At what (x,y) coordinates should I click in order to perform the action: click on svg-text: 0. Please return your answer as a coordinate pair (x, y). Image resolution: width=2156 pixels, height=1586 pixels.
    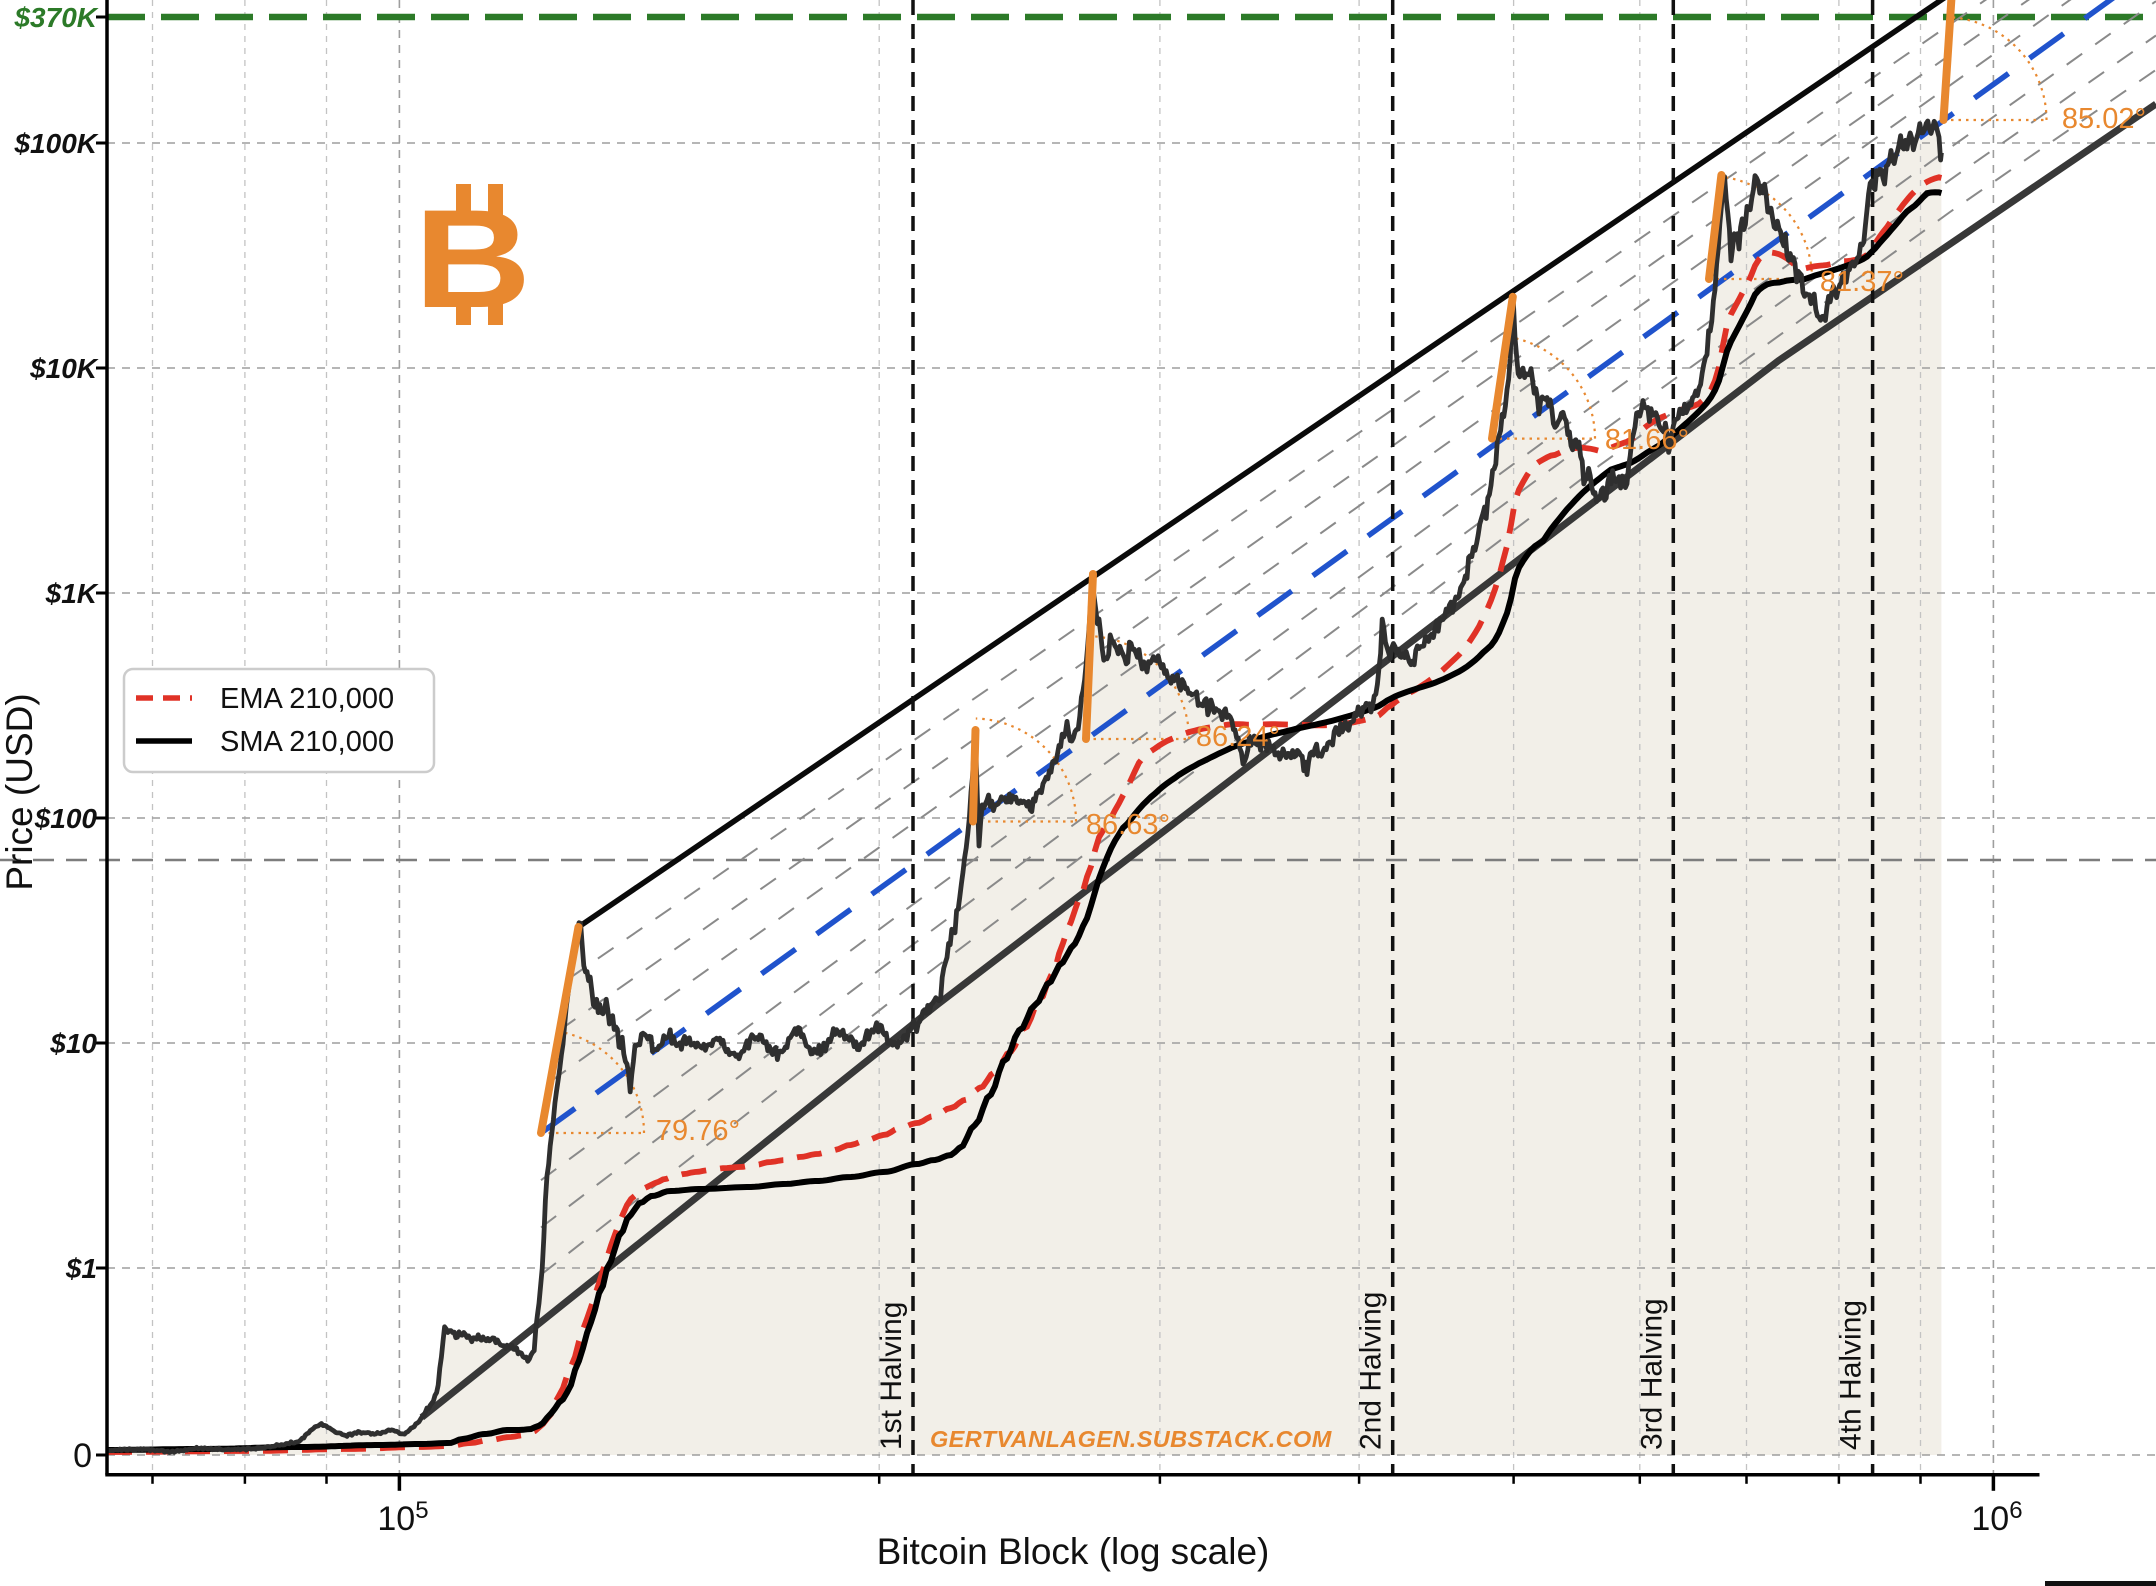
    Looking at the image, I should click on (82, 1456).